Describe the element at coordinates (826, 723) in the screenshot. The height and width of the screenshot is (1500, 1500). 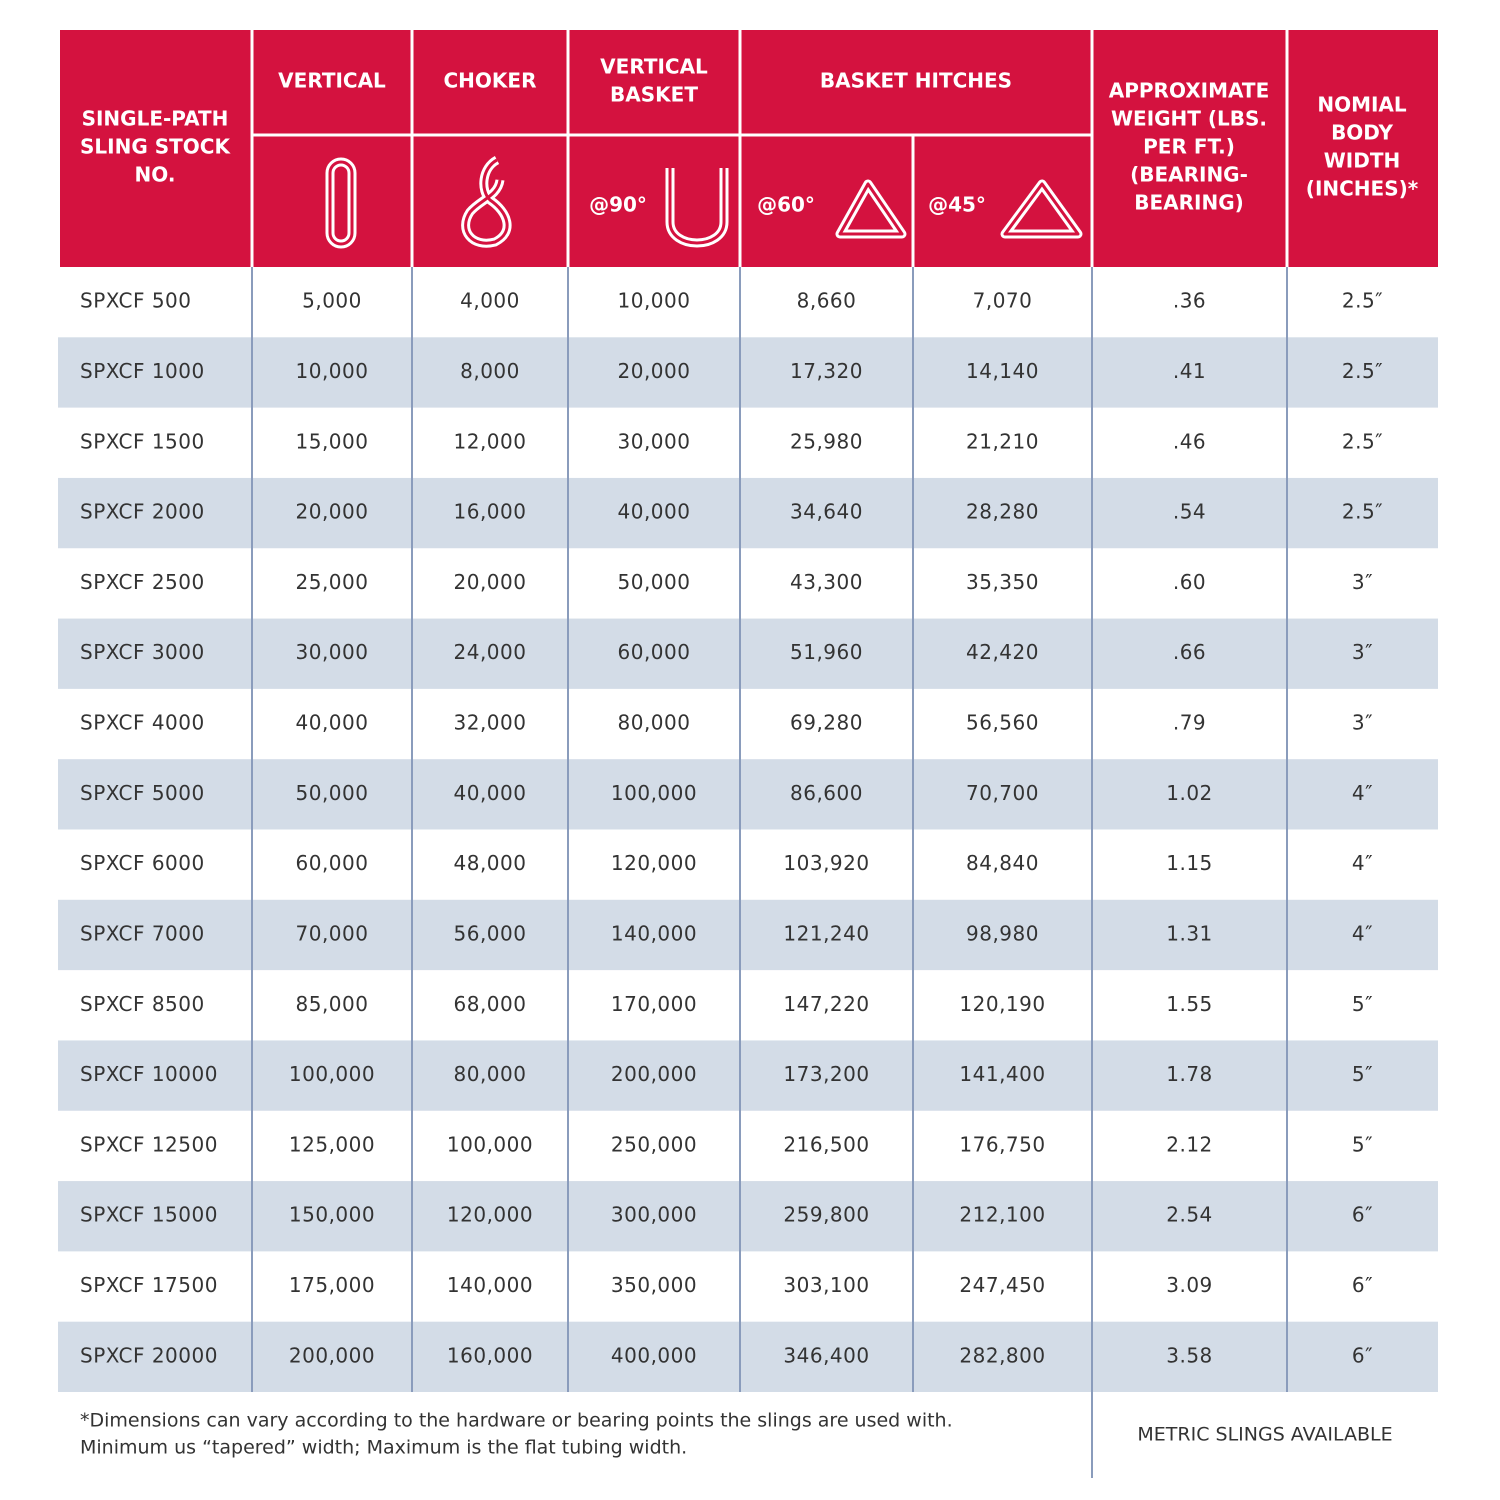
I see `cell: 69,280` at that location.